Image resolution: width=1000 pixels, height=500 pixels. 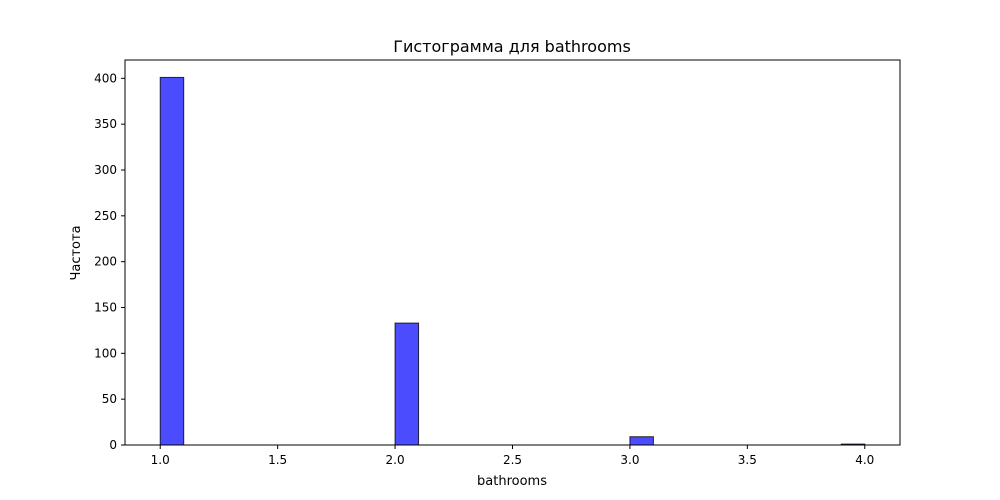 What do you see at coordinates (113, 445) in the screenshot?
I see `y-tick-label: 0` at bounding box center [113, 445].